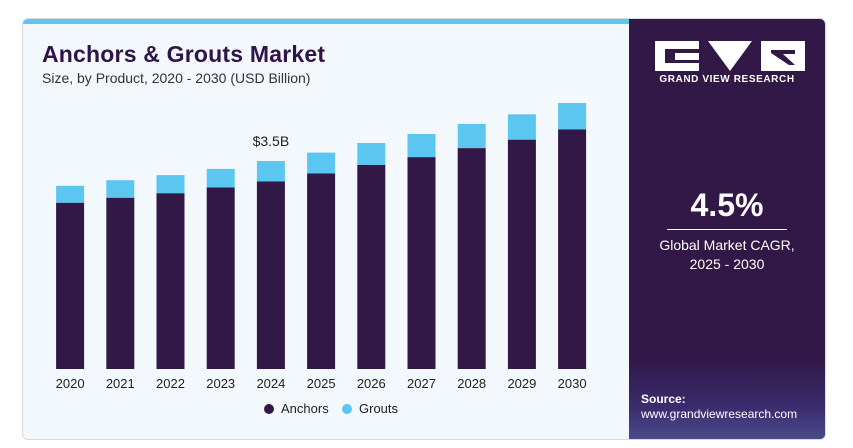 The width and height of the screenshot is (853, 448). Describe the element at coordinates (220, 278) in the screenshot. I see `bar-anchors-2023` at that location.